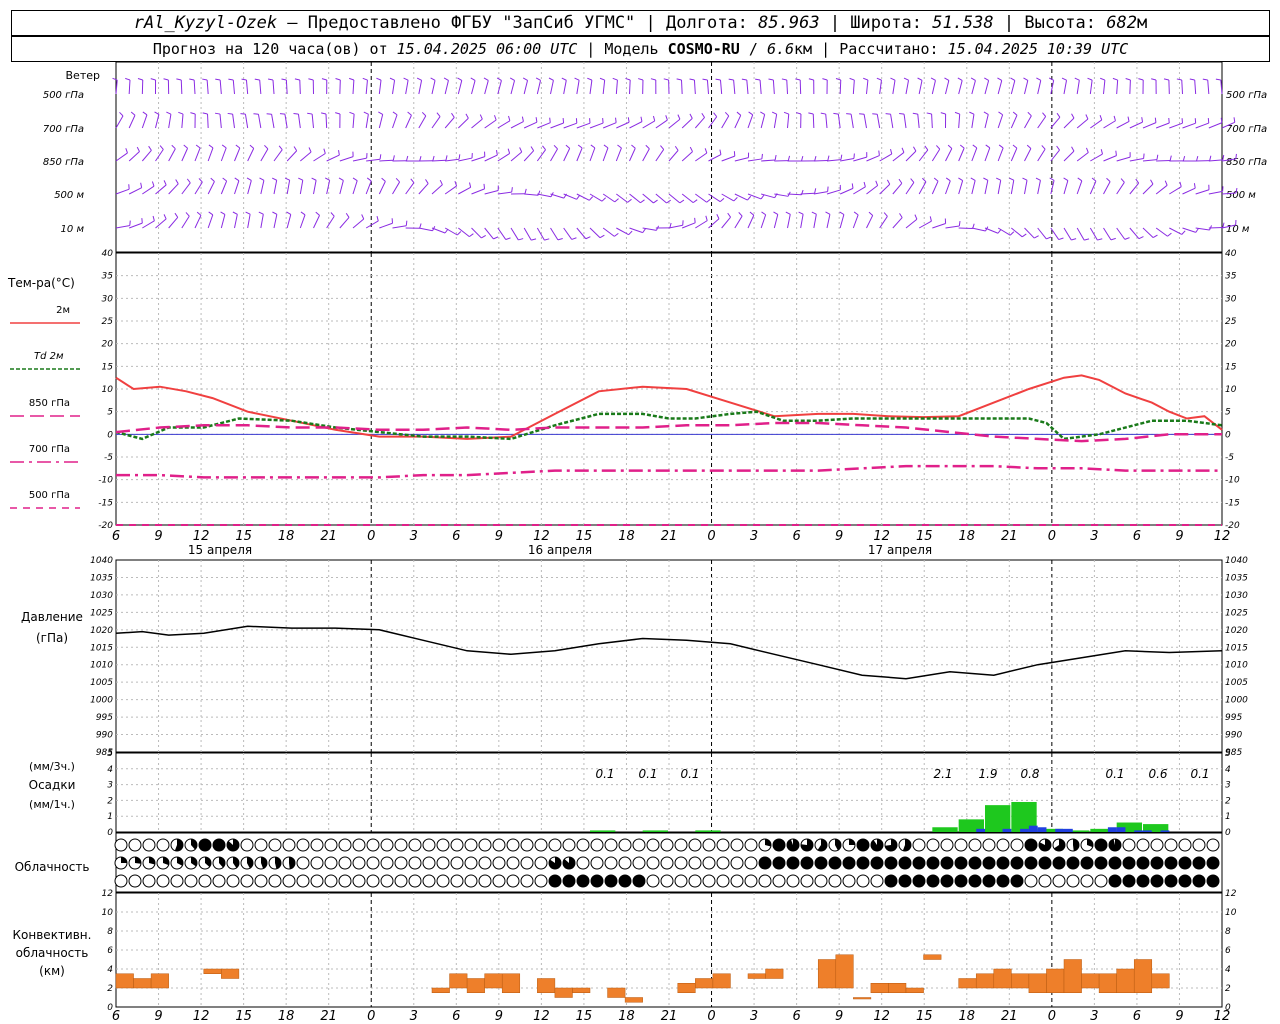  I want to click on temperature-xtick: 12, so click(541, 536).